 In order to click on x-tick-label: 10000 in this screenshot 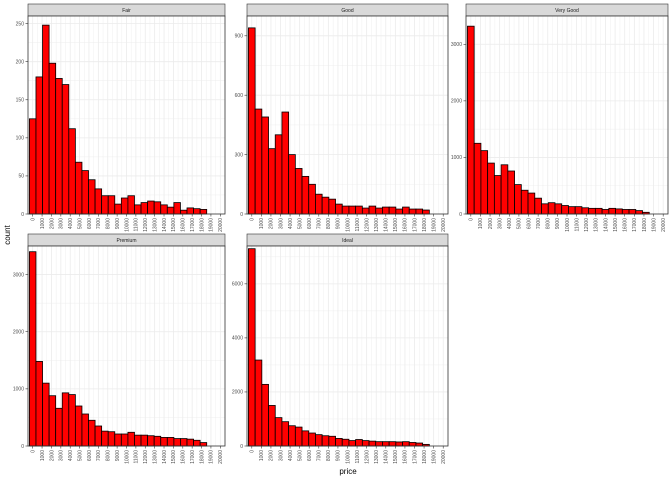, I will do `click(348, 457)`.